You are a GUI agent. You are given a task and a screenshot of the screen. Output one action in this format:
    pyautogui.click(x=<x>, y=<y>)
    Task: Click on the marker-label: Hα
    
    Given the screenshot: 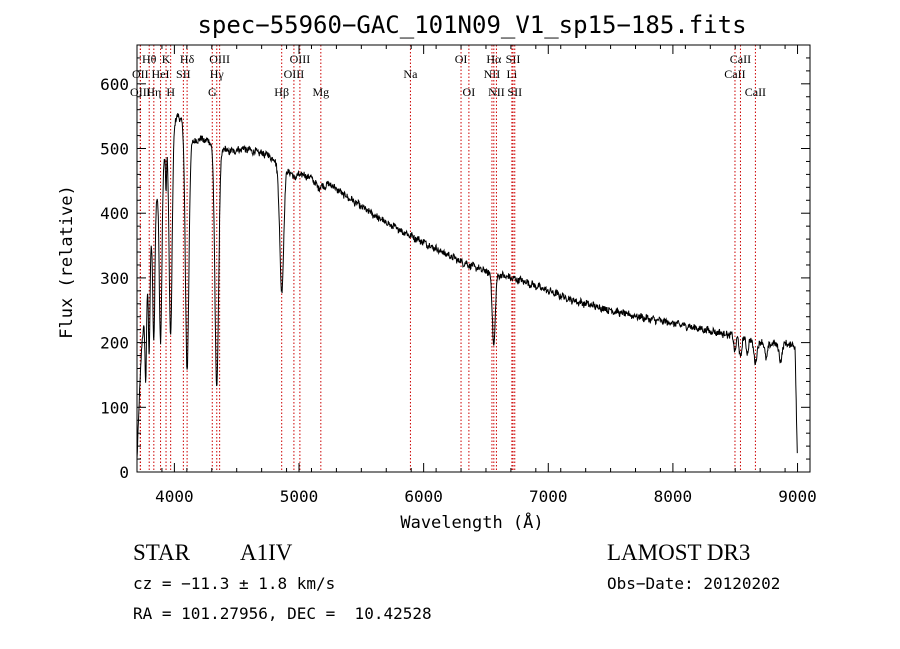 What is the action you would take?
    pyautogui.click(x=494, y=59)
    